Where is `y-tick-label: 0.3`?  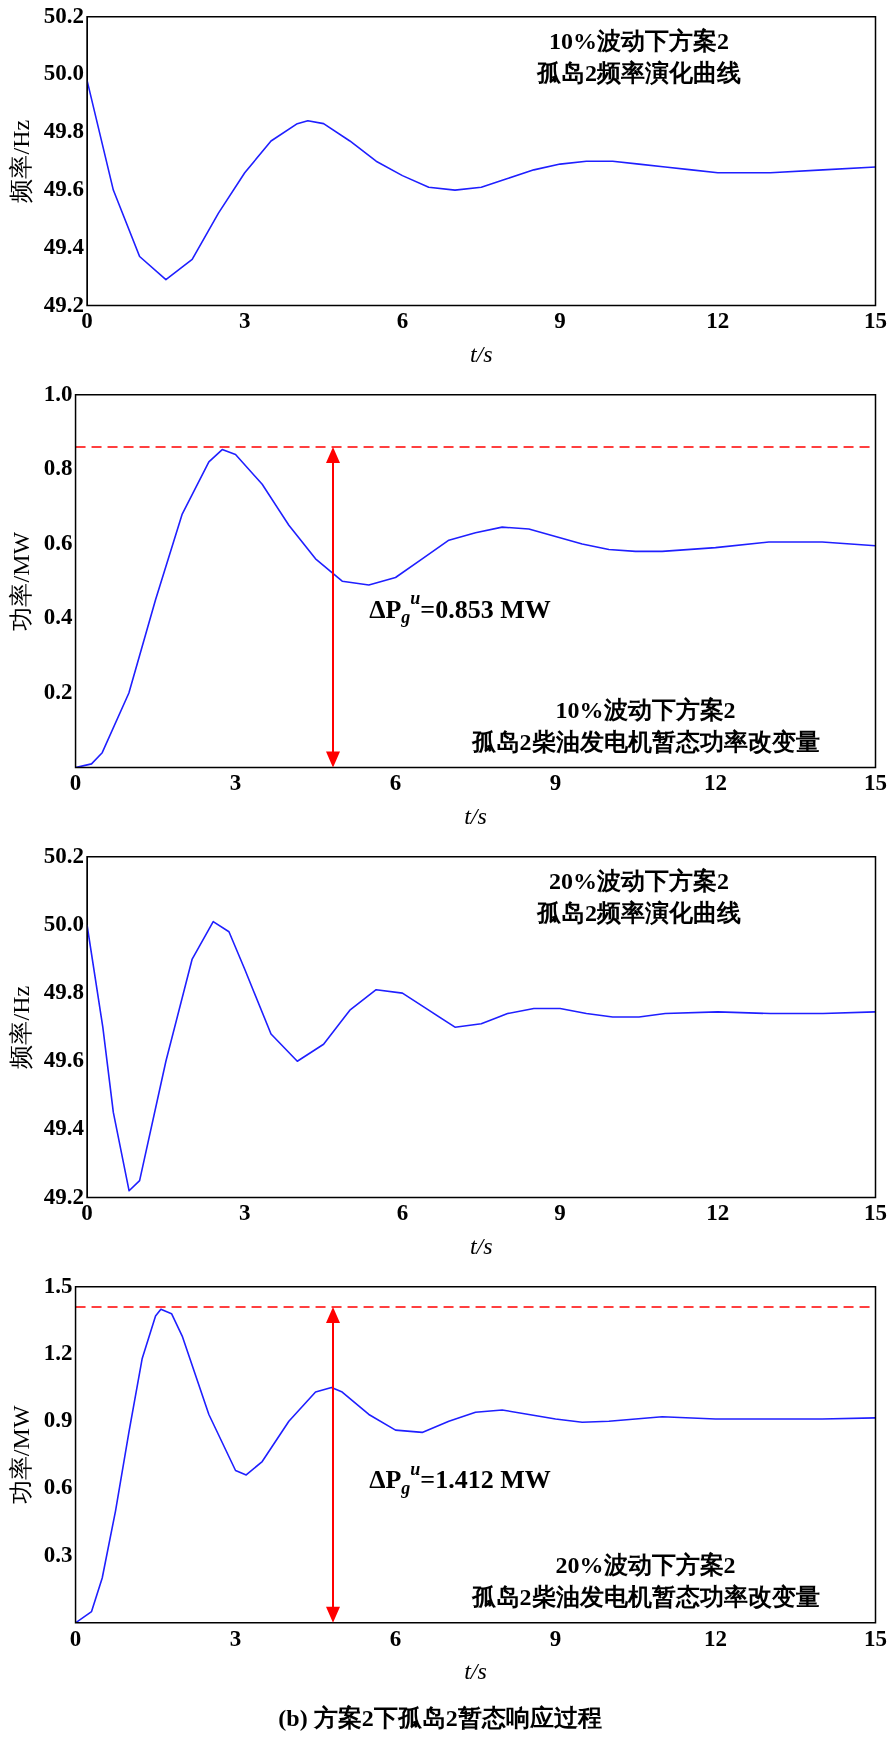 y-tick-label: 0.3 is located at coordinates (58, 1554).